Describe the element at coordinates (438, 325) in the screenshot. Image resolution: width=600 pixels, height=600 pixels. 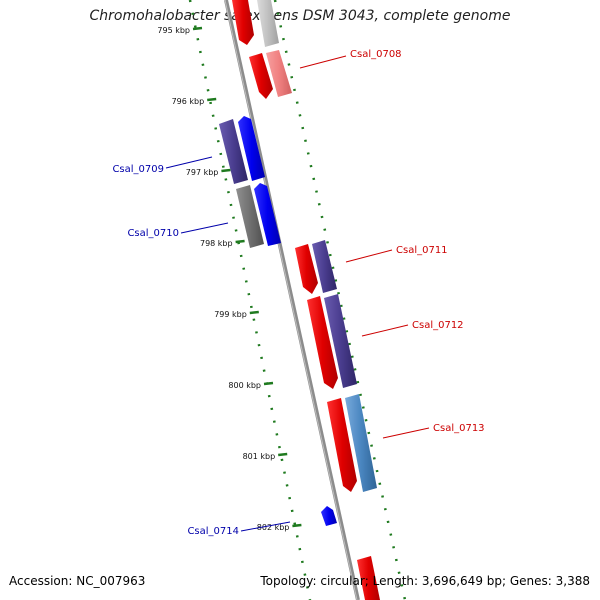
I see `gene-label: Csal_0712` at that location.